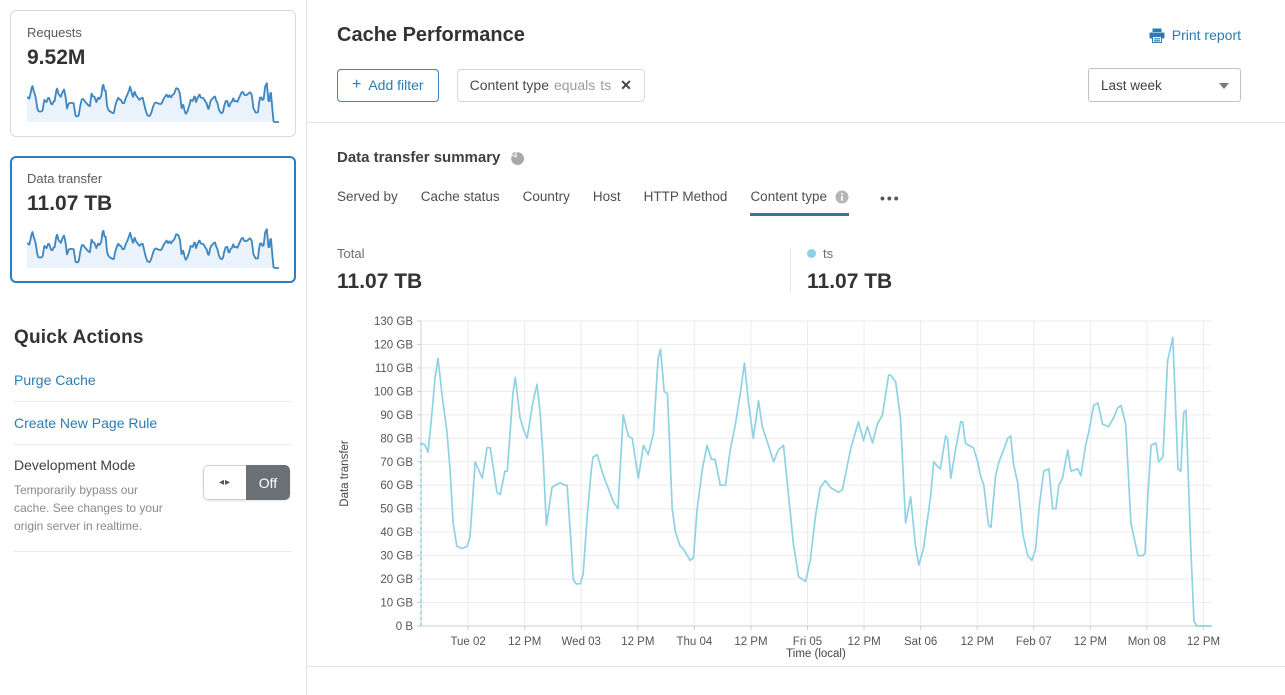  I want to click on tab-host: Host, so click(607, 202).